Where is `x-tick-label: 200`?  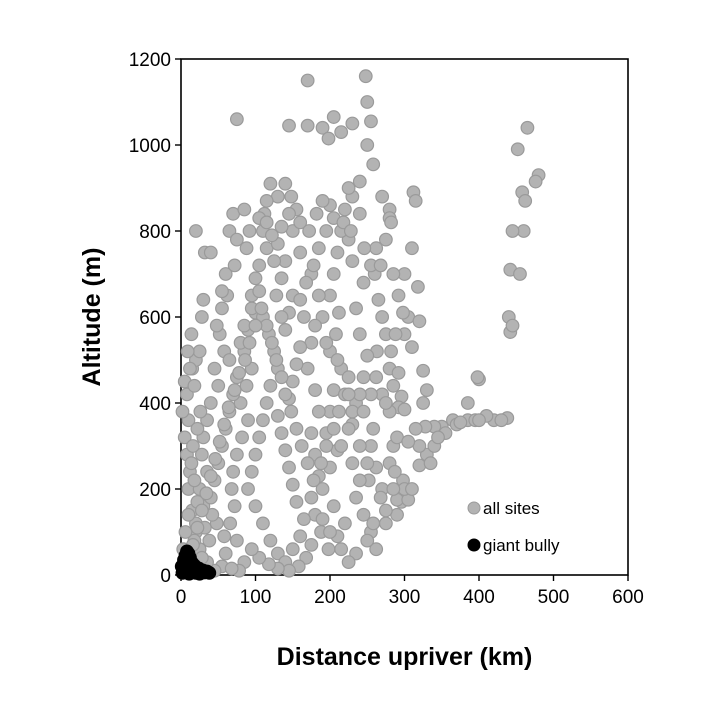
x-tick-label: 200 is located at coordinates (330, 597).